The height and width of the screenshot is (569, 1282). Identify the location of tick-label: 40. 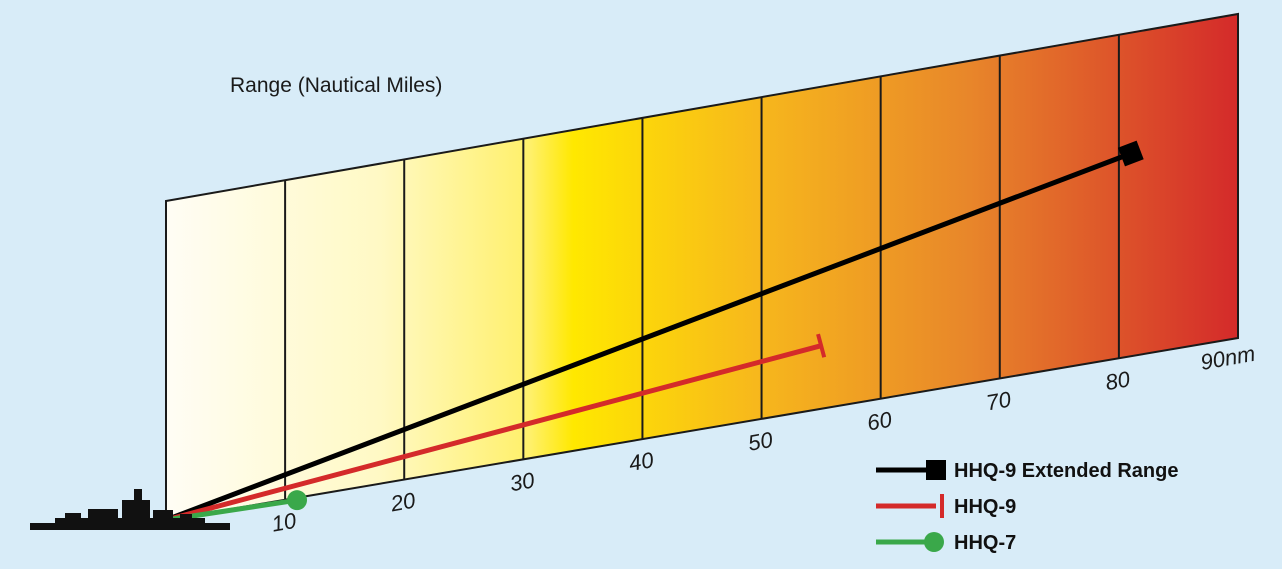
(641, 461).